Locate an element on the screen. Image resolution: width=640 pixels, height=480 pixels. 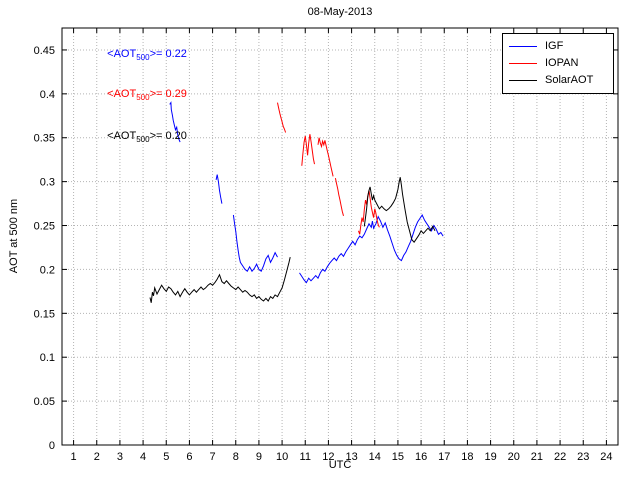
svg-text: 0.25 is located at coordinates (44, 227).